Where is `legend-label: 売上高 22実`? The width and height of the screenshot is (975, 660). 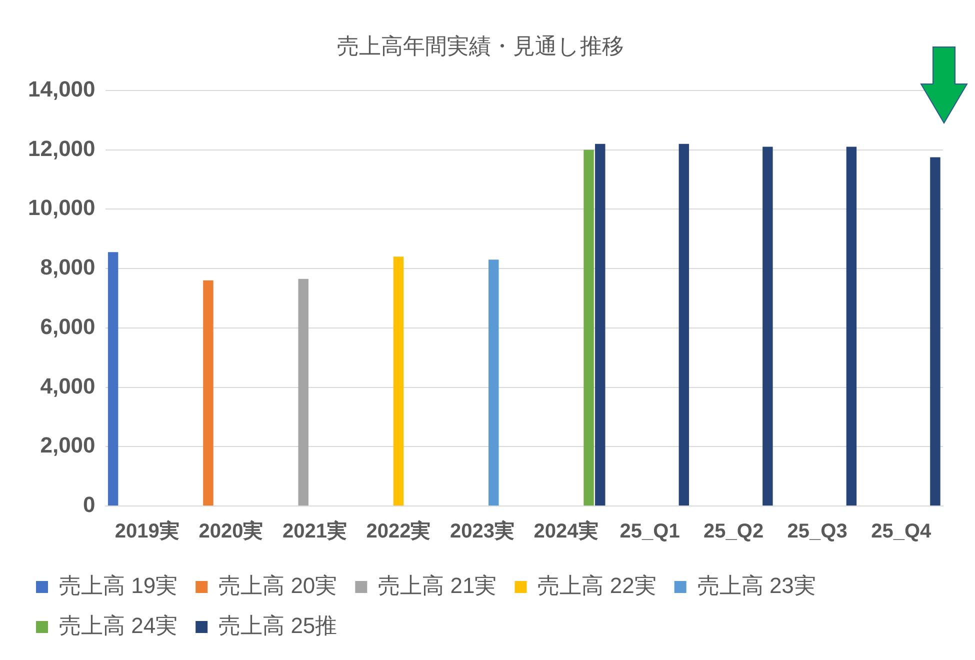
legend-label: 売上高 22実 is located at coordinates (597, 585).